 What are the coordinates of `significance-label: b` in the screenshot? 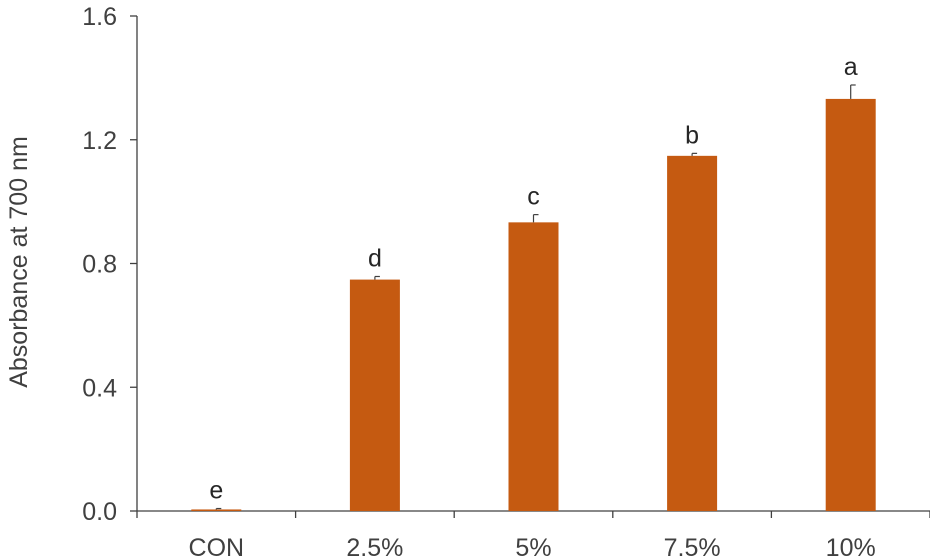 It's located at (692, 135).